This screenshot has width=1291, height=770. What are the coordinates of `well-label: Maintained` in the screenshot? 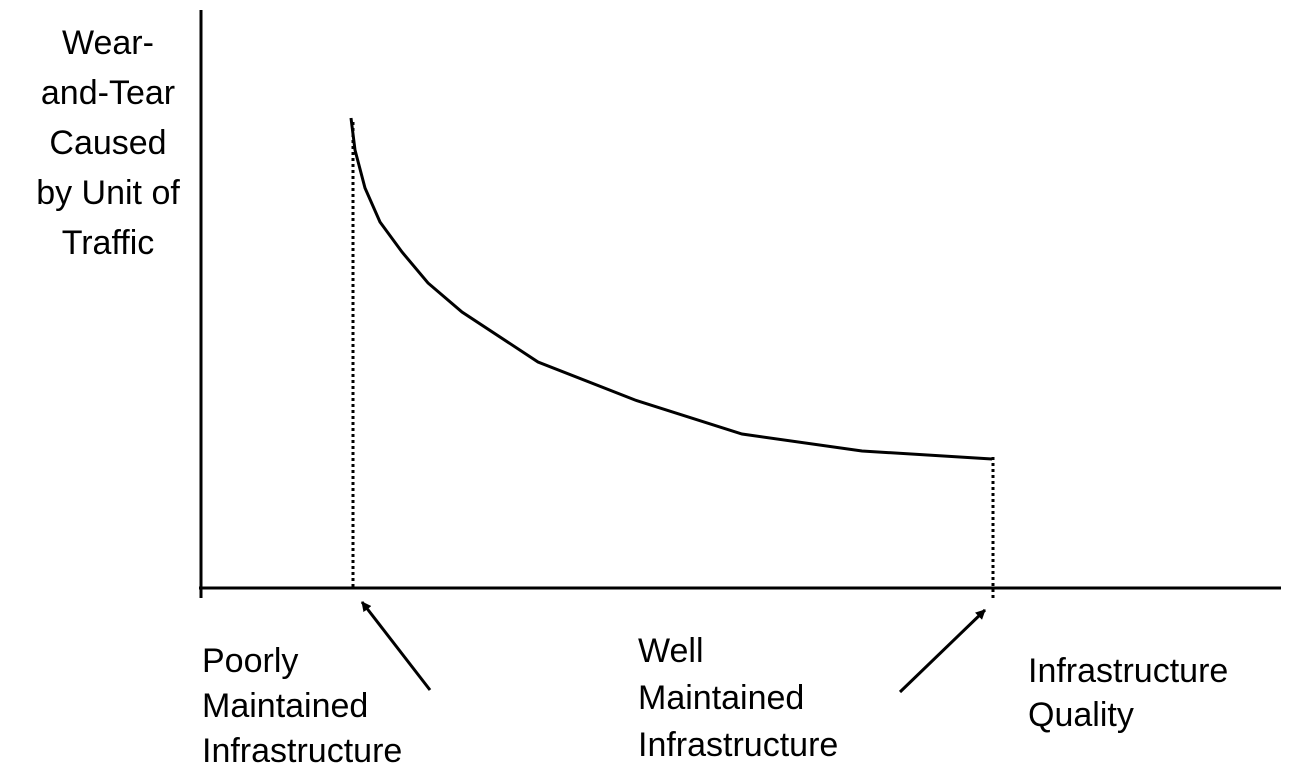 It's located at (721, 698).